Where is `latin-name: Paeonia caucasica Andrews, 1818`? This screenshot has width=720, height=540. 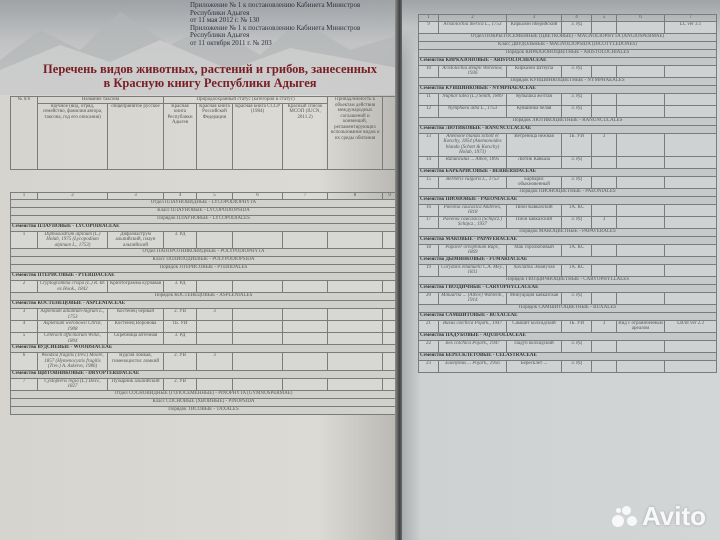 latin-name: Paeonia caucasica Andrews, 1818 is located at coordinates (472, 210).